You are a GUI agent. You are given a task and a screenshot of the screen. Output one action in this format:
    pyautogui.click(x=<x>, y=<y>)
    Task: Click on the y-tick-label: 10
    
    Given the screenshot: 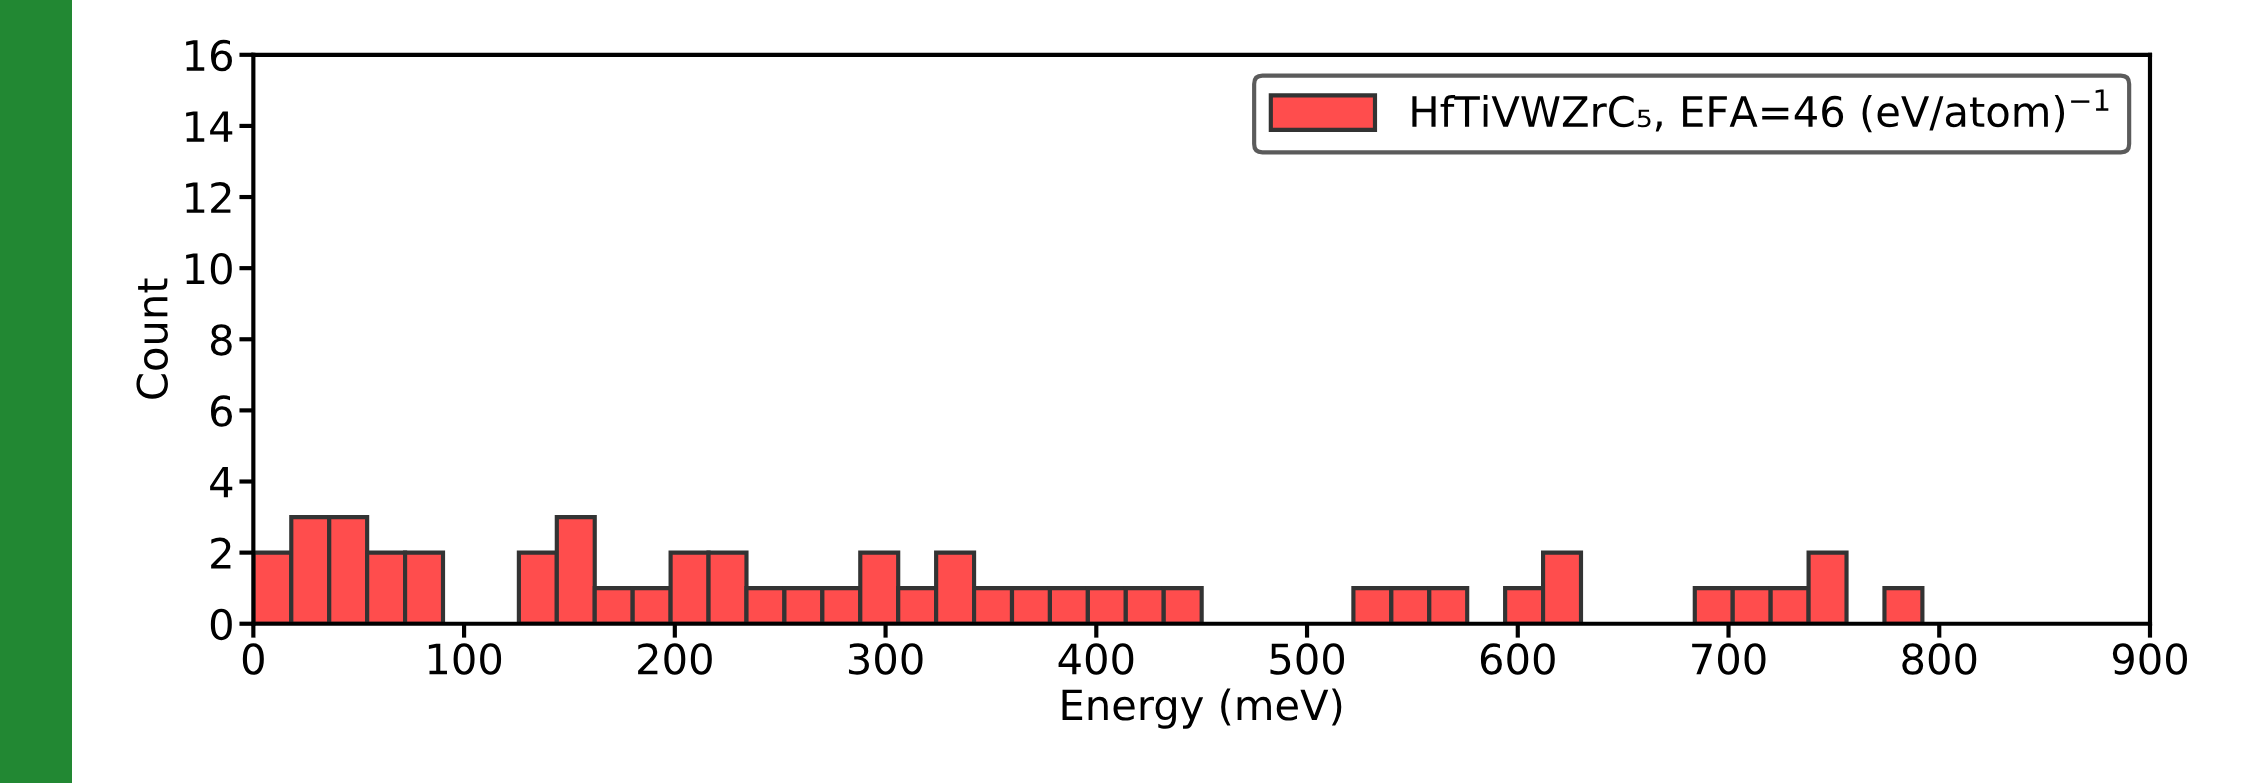 What is the action you would take?
    pyautogui.click(x=209, y=269)
    